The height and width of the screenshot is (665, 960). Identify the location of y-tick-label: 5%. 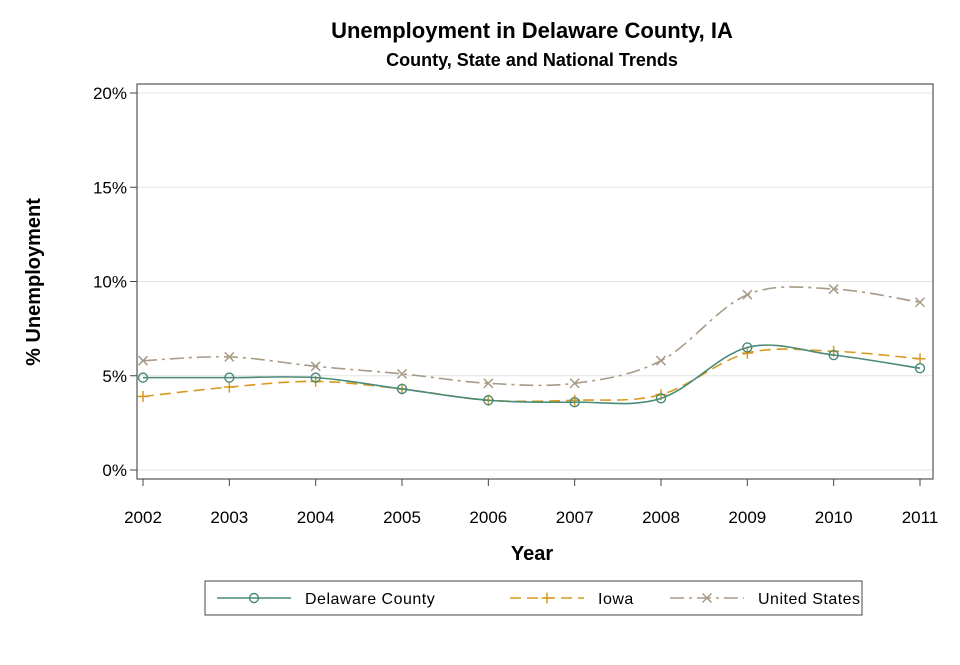
(114, 376).